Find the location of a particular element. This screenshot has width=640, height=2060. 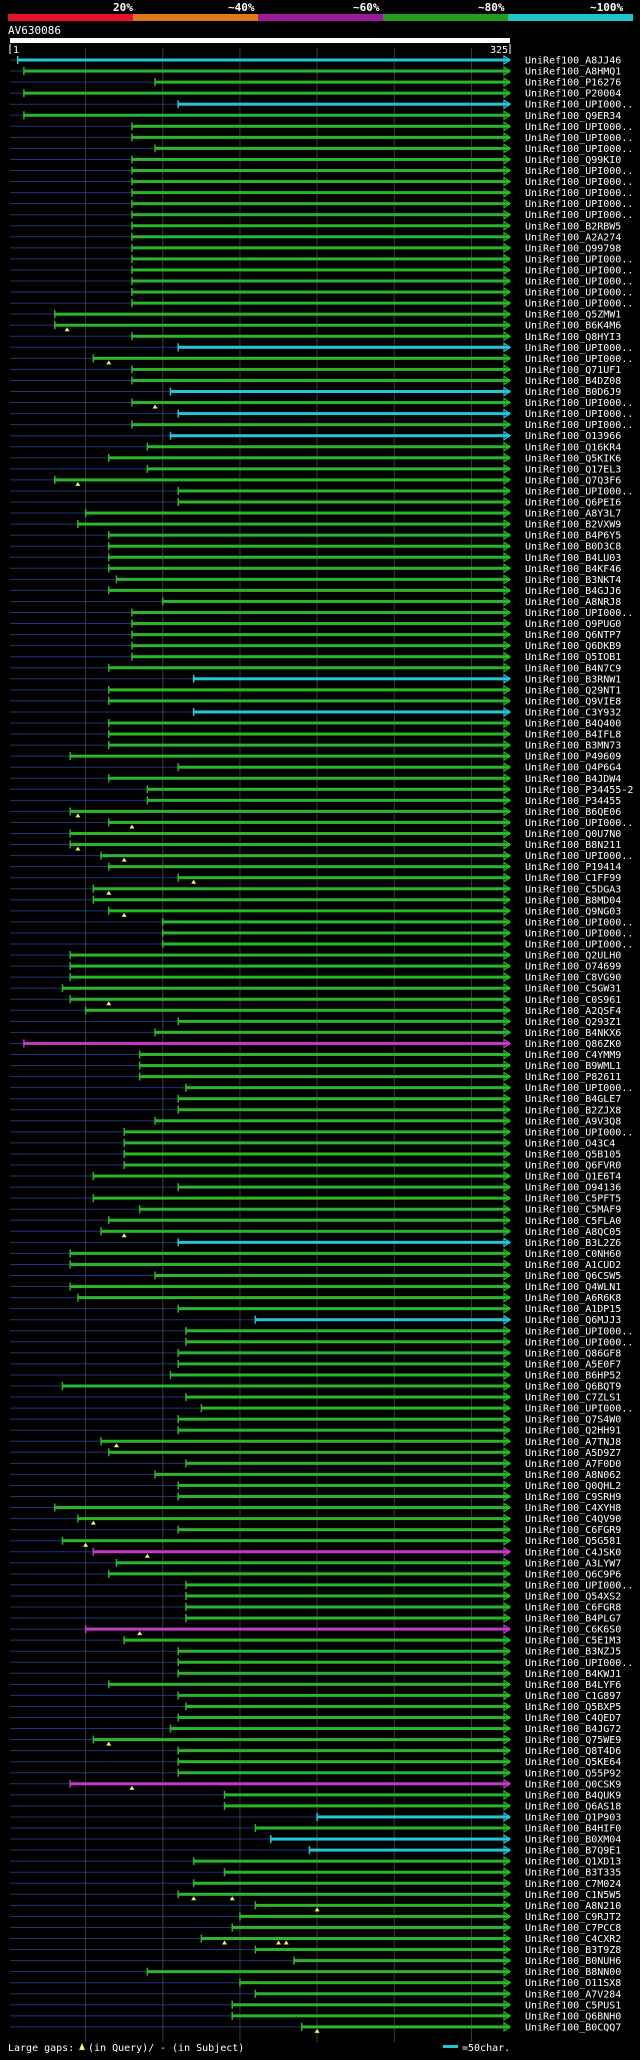

hit-label: UniRef100_Q86ZK0 is located at coordinates (573, 1044).